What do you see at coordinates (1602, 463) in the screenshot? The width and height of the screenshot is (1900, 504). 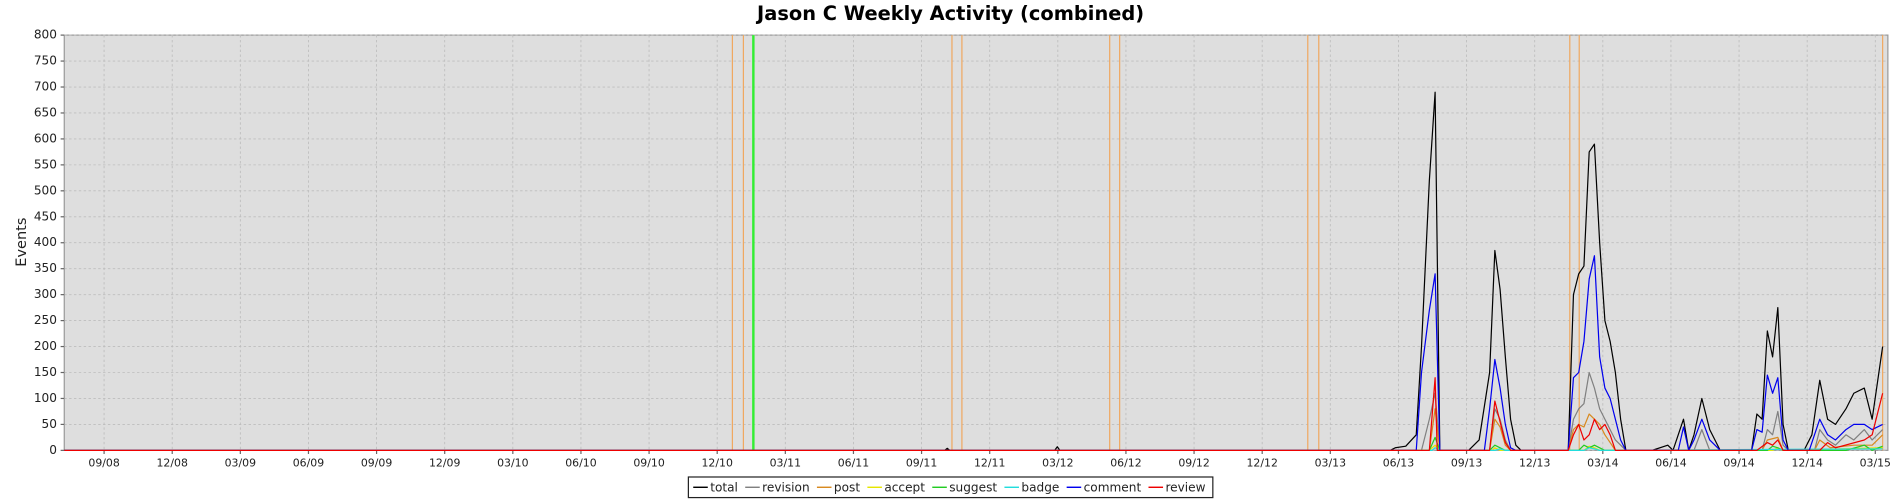 I see `x-tick-label: 03/14` at bounding box center [1602, 463].